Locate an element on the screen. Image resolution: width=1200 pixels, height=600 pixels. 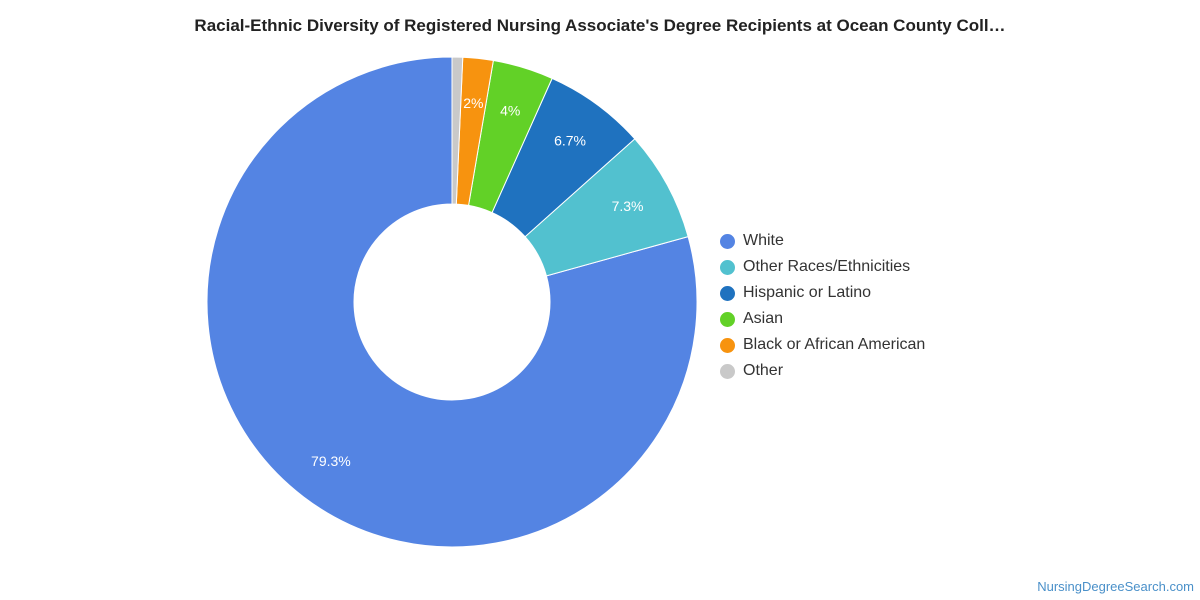
slice-other-races-ethnicities is located at coordinates (606, 207).